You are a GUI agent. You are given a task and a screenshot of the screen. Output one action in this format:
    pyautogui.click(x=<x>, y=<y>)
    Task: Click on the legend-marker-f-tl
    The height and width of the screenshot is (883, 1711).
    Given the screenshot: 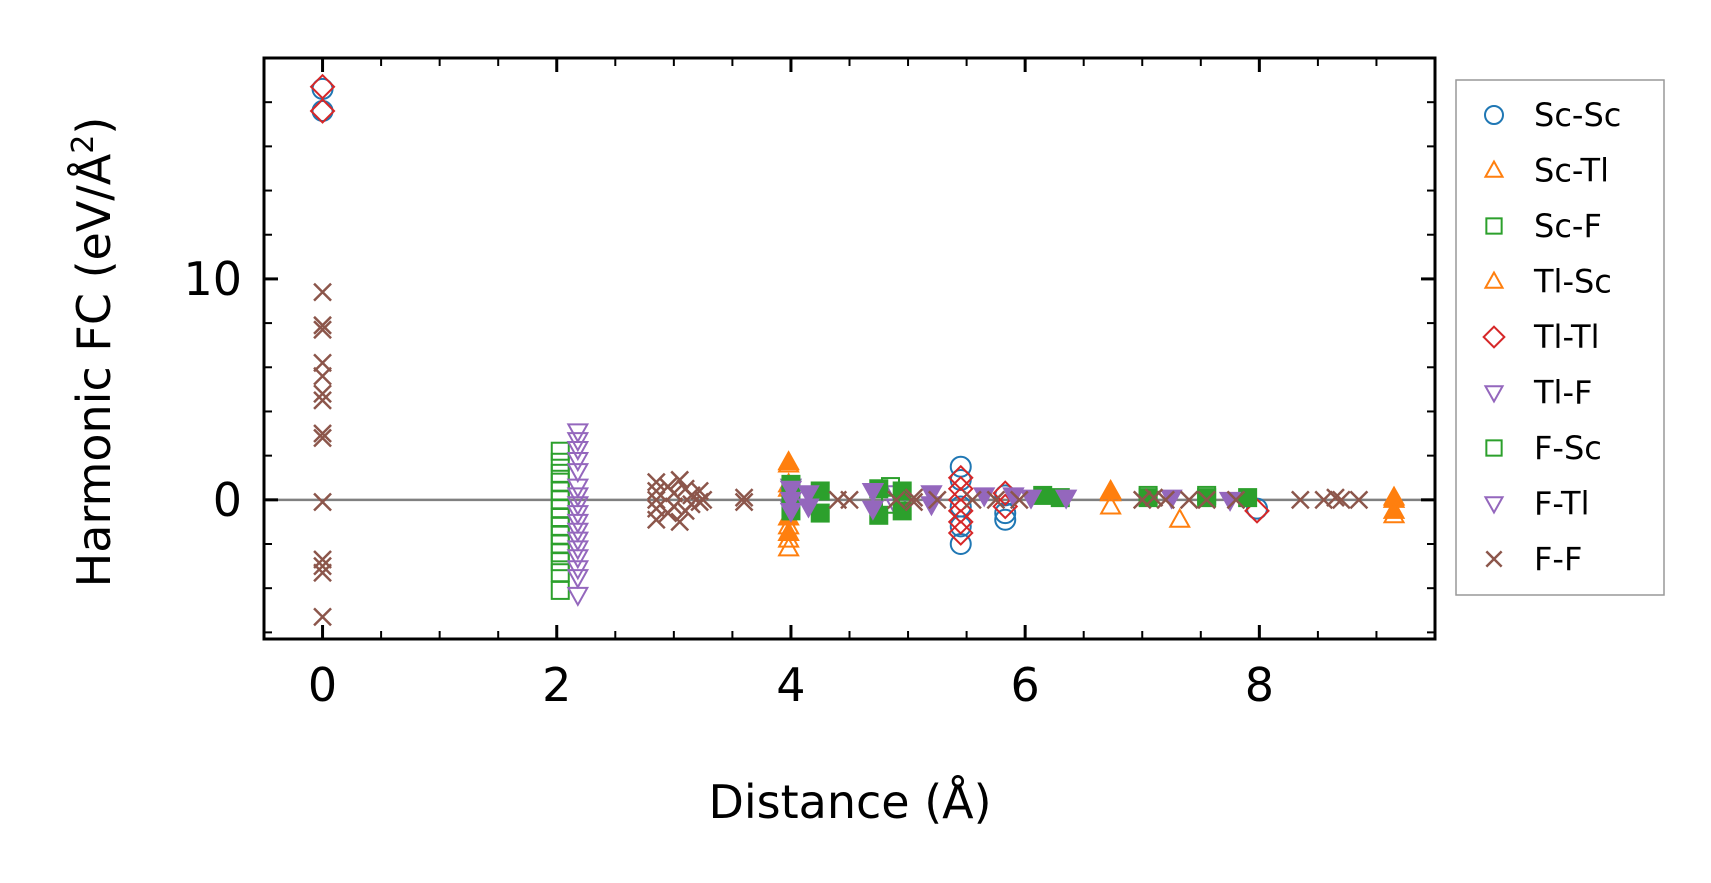 What is the action you would take?
    pyautogui.click(x=1494, y=505)
    